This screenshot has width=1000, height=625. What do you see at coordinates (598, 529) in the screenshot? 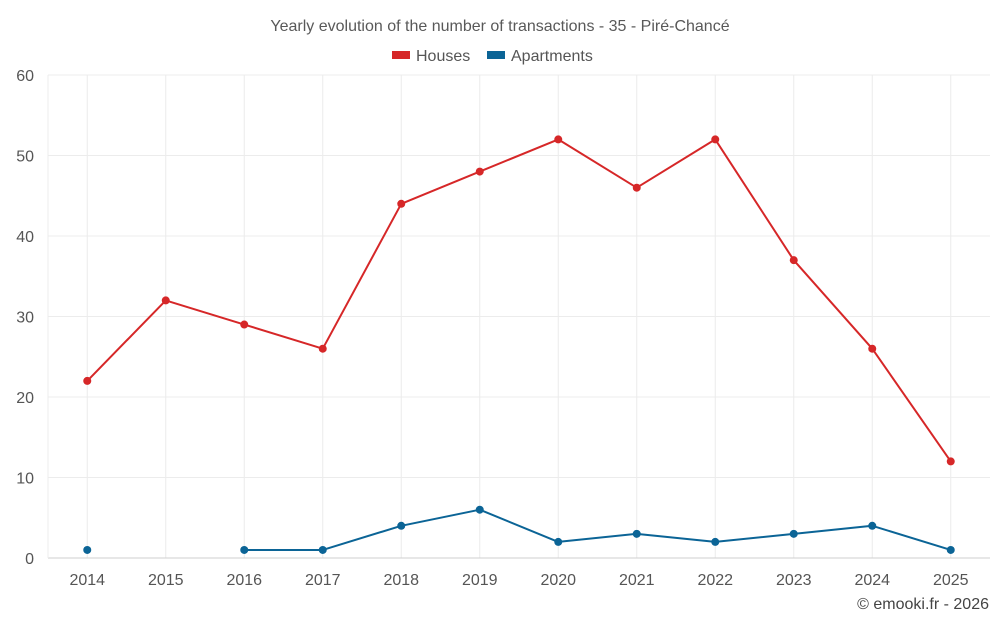
I see `series-line-apartments` at bounding box center [598, 529].